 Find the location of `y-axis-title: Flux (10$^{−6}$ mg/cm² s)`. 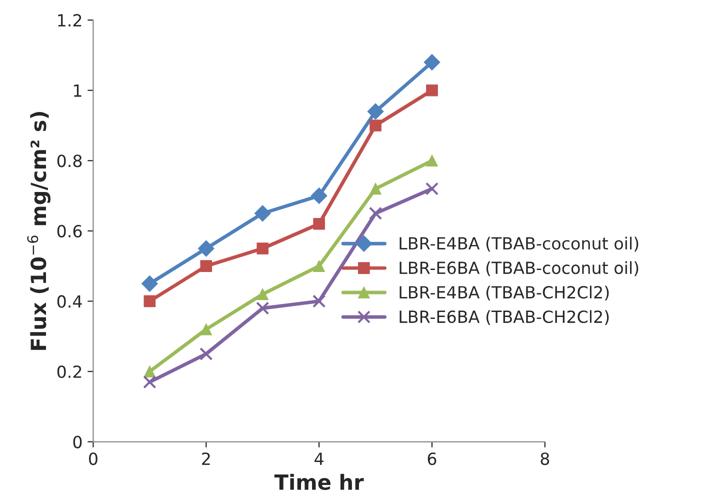

y-axis-title: Flux (10$^{−6}$ mg/cm² s) is located at coordinates (38, 231).